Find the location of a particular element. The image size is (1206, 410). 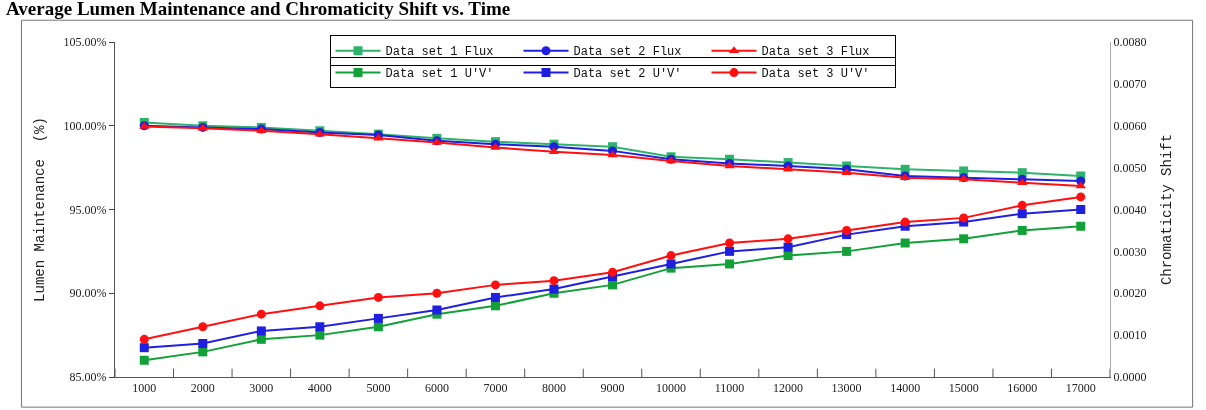

y2-tick-label: 0.0080 is located at coordinates (1130, 42).